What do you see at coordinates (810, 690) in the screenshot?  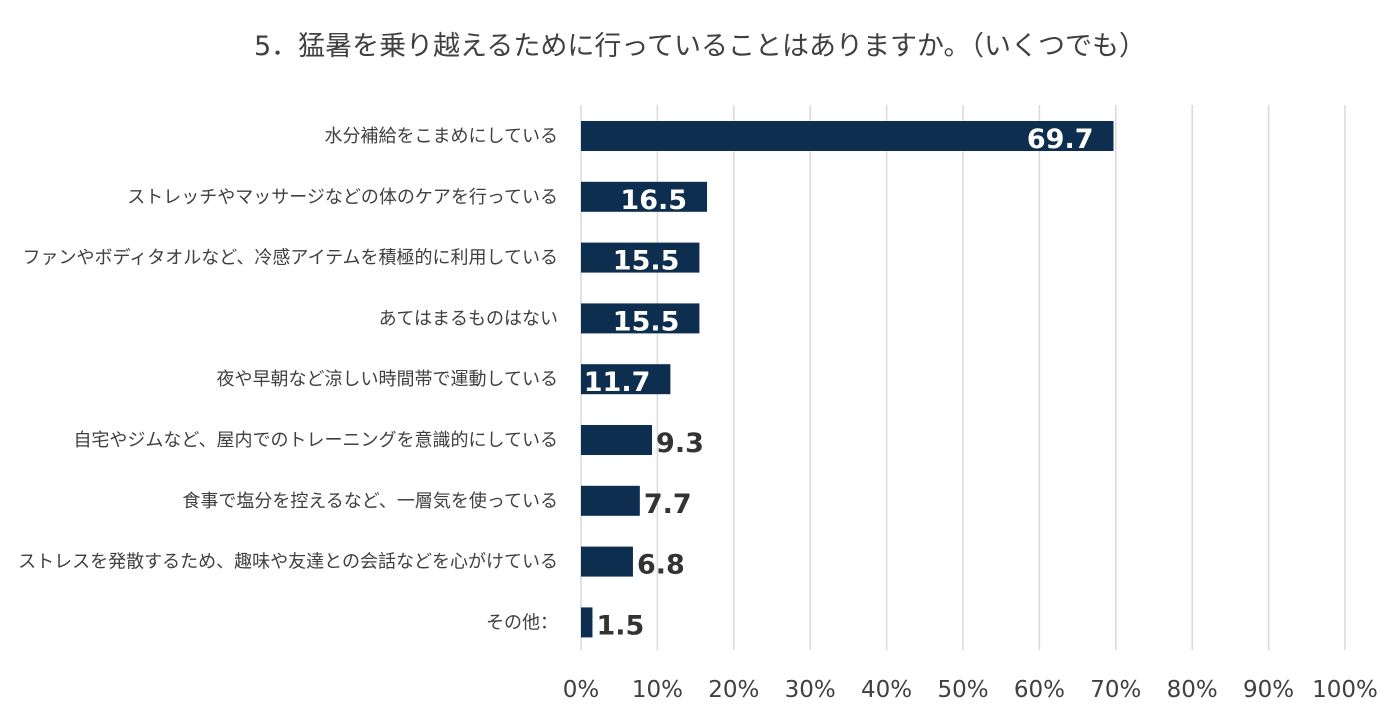 I see `x-tick-label: 30%` at bounding box center [810, 690].